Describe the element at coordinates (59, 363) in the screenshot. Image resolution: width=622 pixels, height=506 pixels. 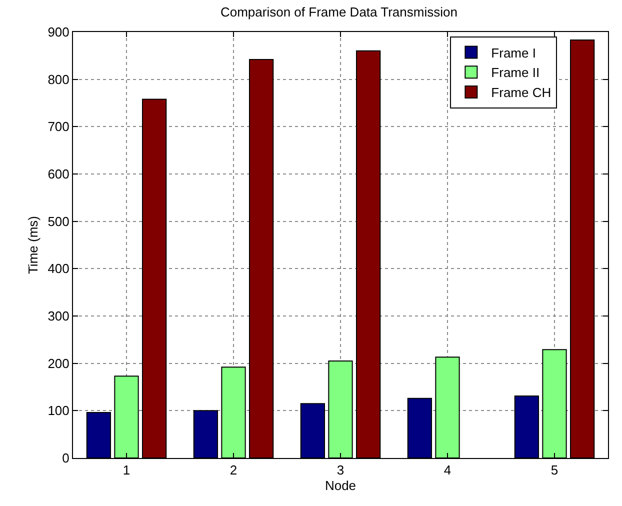
I see `y-tick-label: 200` at that location.